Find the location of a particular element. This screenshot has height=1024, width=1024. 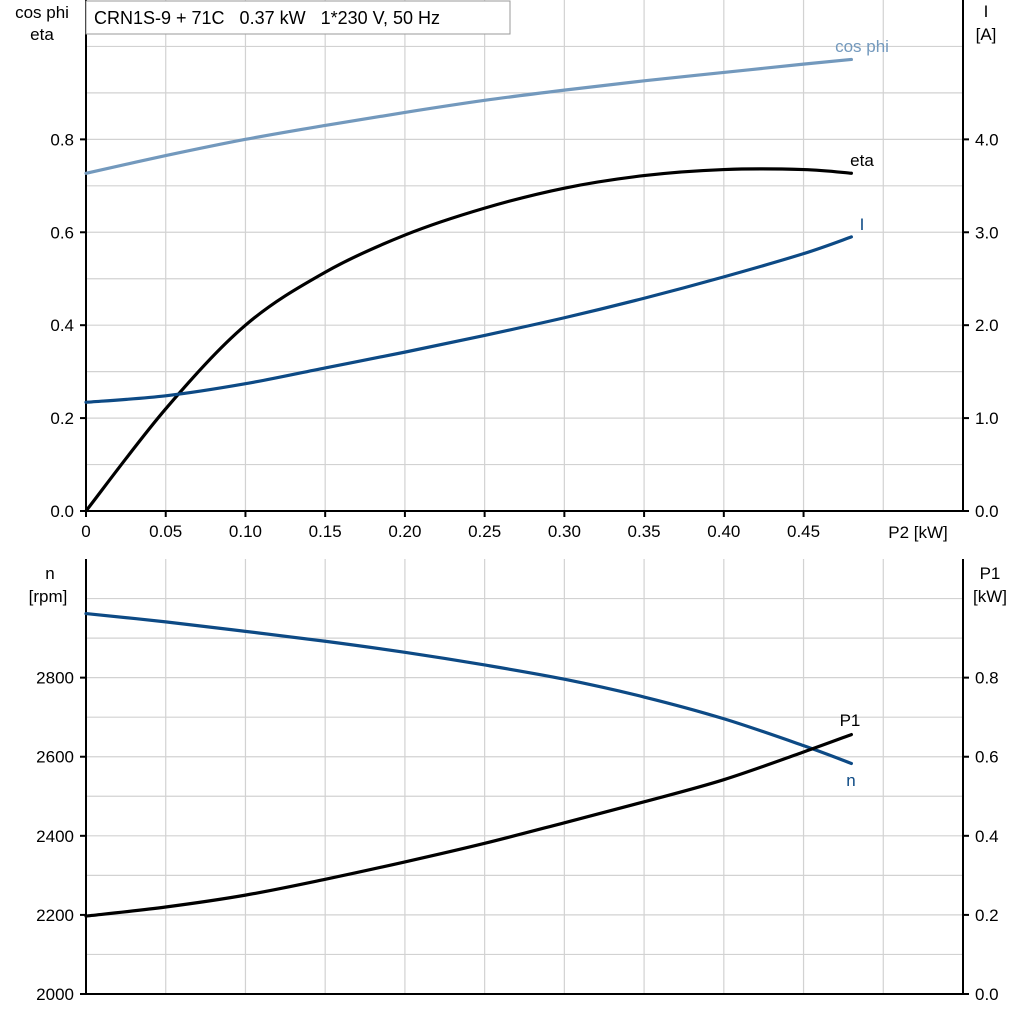

x-axis-label: P2 [kW] is located at coordinates (918, 532).